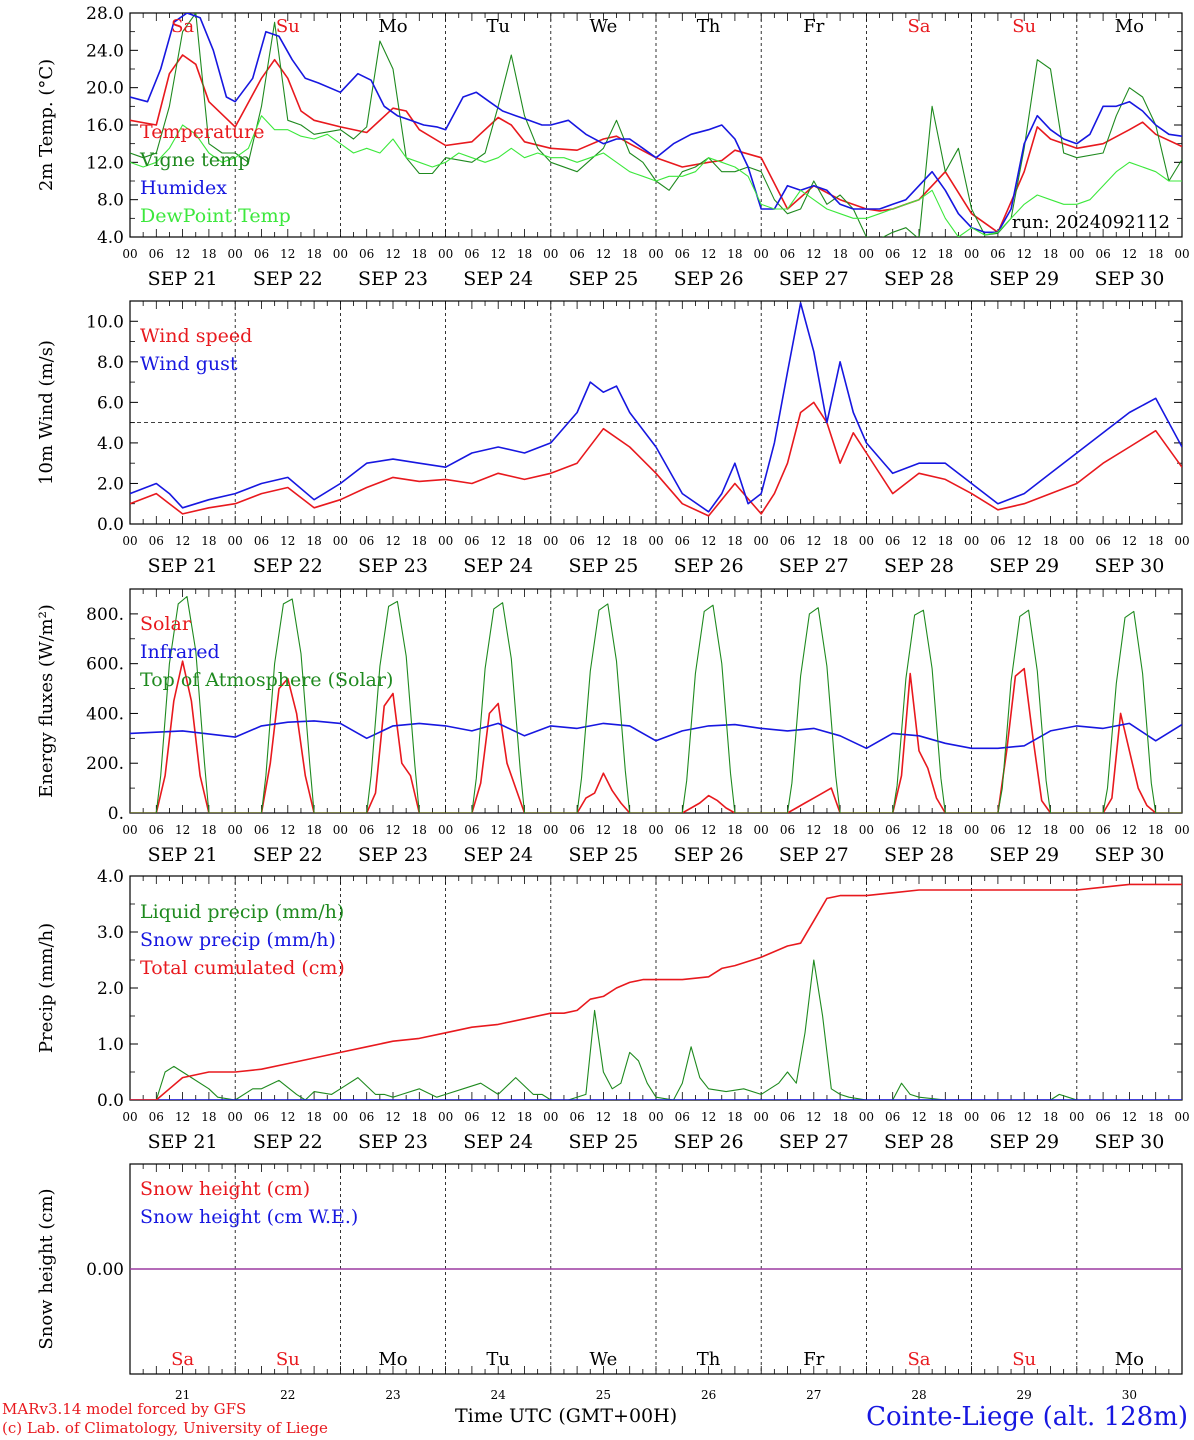 Image resolution: width=1194 pixels, height=1440 pixels. I want to click on legend-entry: Snow height (cm W.E.), so click(249, 1217).